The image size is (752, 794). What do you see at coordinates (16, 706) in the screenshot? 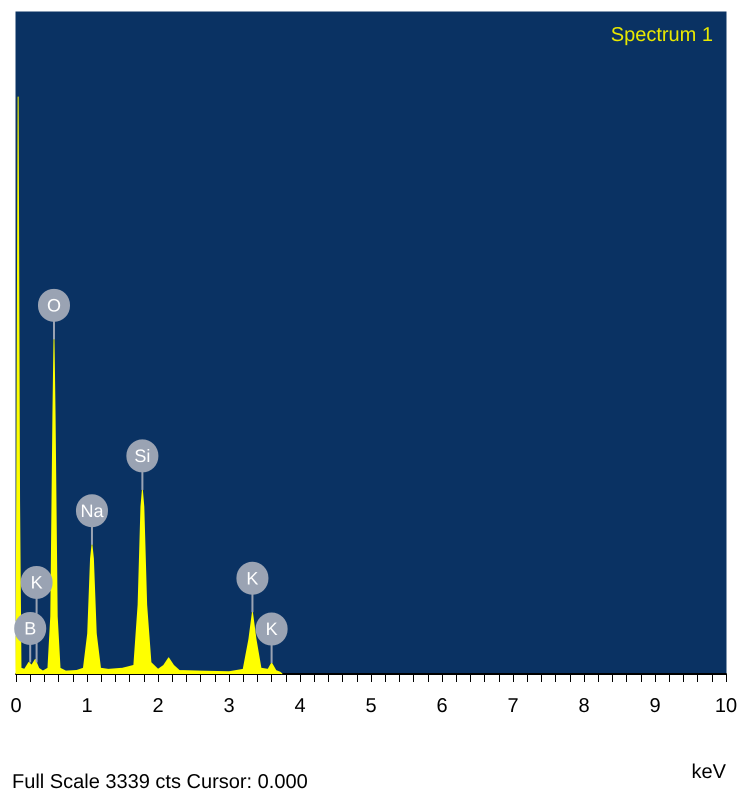
I see `x-tick-label: 0` at bounding box center [16, 706].